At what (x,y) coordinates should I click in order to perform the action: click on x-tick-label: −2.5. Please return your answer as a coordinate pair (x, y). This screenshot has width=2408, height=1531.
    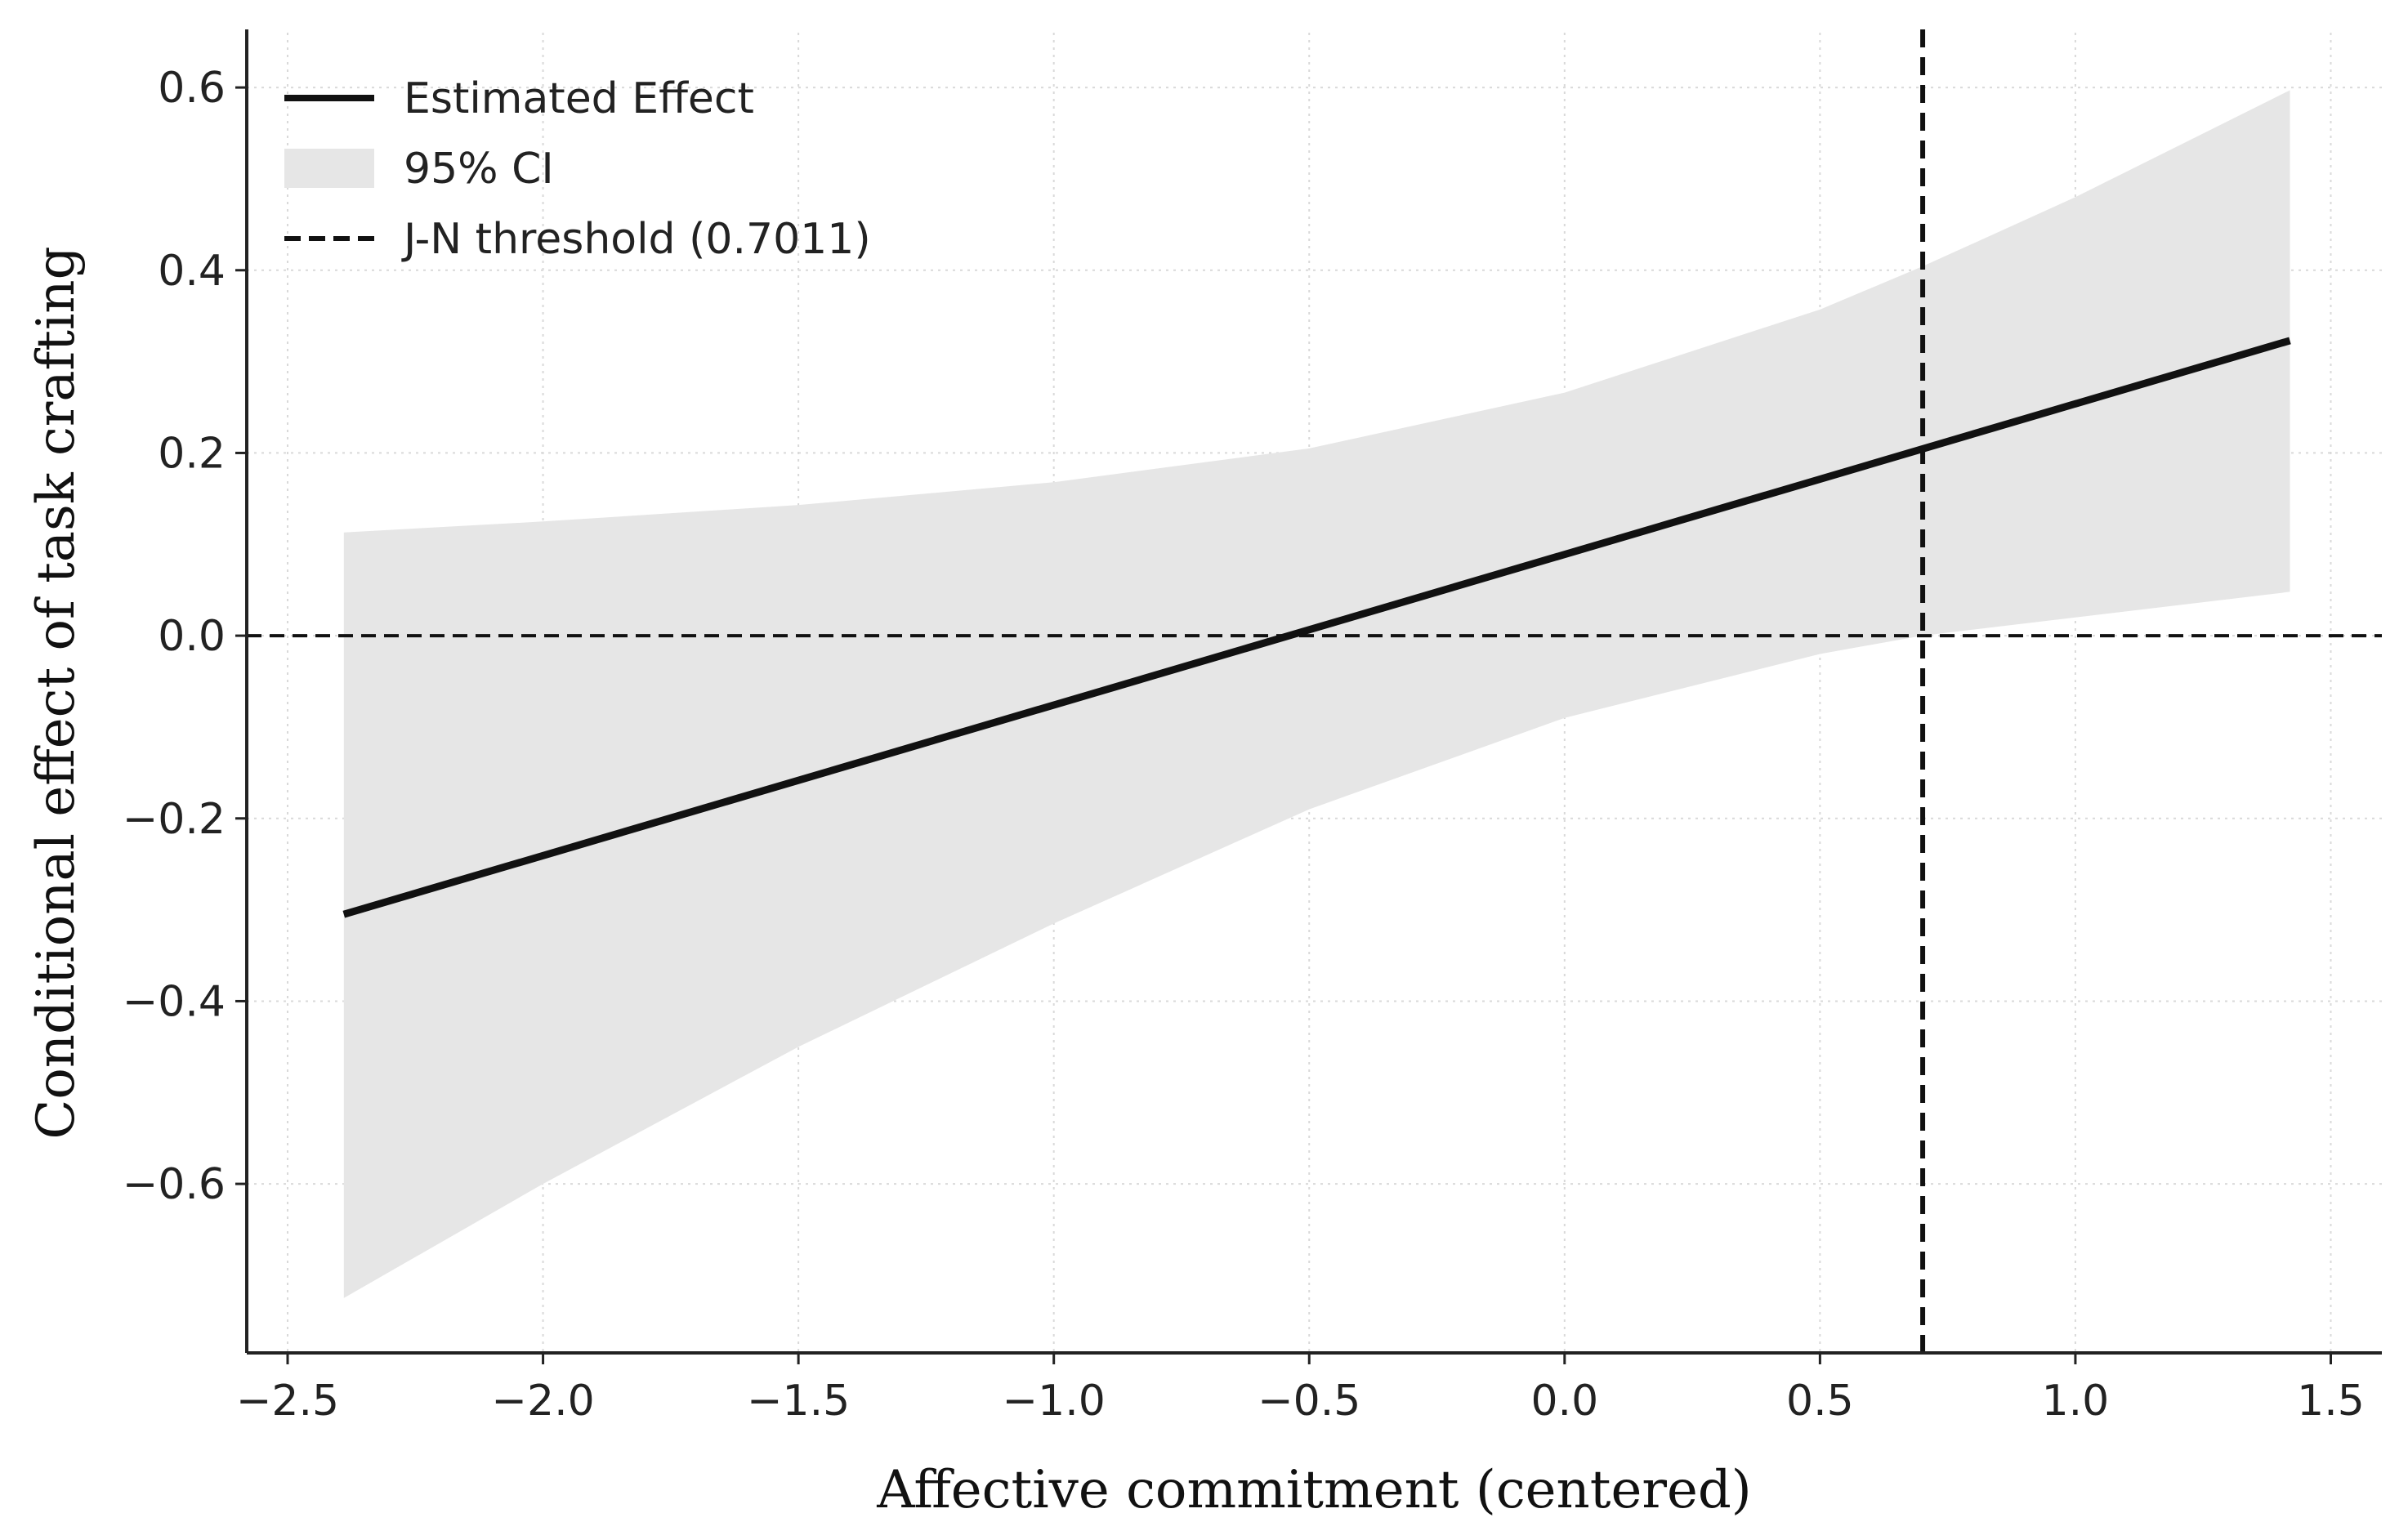
    Looking at the image, I should click on (287, 1401).